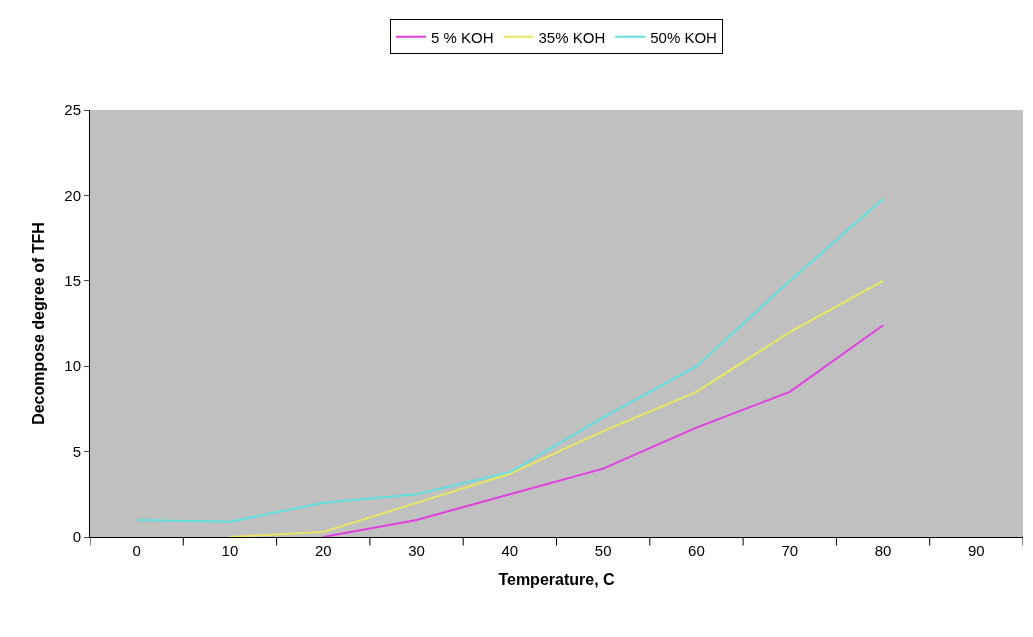 The image size is (1033, 637). I want to click on y-axis-title: Decompose degree of TFH, so click(39, 323).